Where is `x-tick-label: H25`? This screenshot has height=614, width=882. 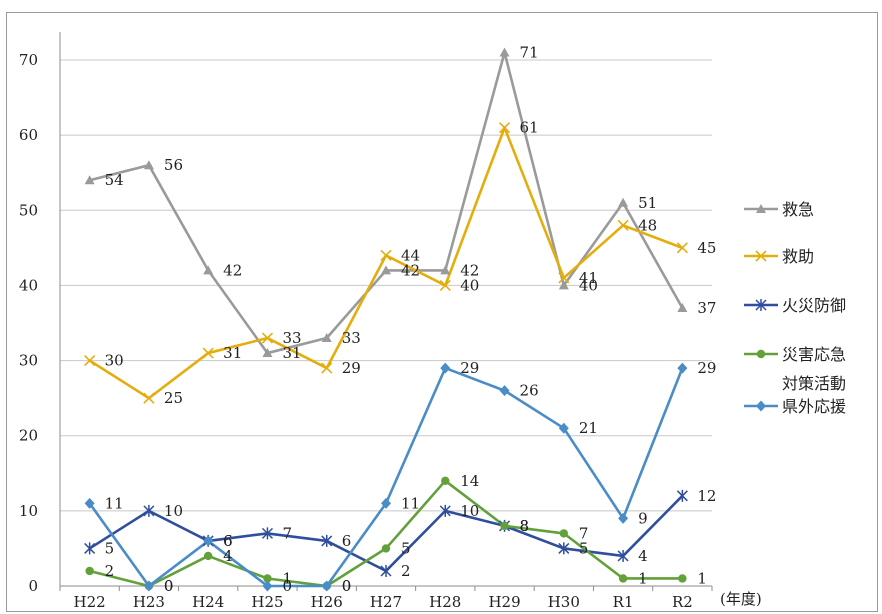 x-tick-label: H25 is located at coordinates (267, 602).